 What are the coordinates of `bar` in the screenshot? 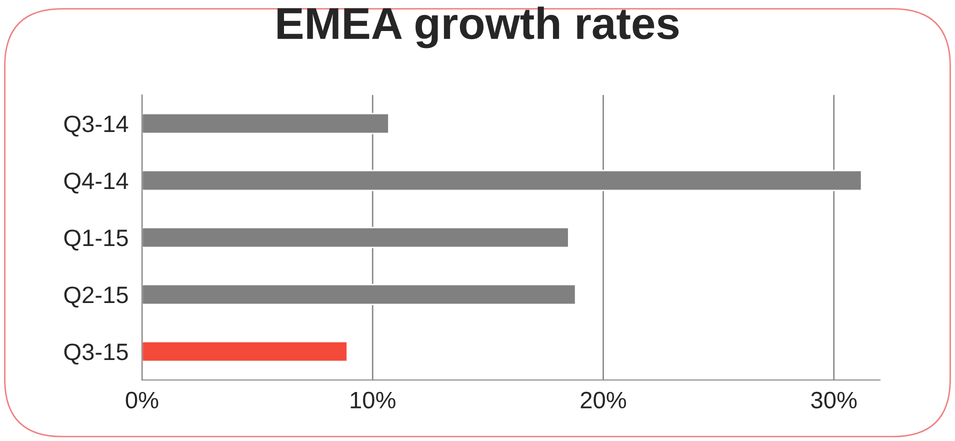 It's located at (245, 351).